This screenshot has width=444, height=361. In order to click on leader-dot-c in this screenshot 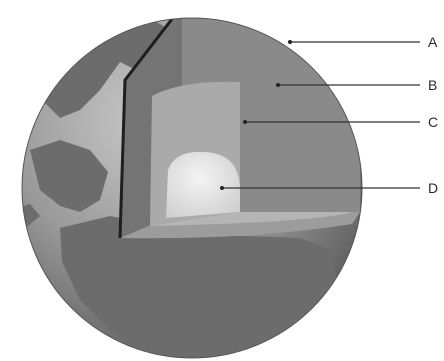, I will do `click(245, 122)`.